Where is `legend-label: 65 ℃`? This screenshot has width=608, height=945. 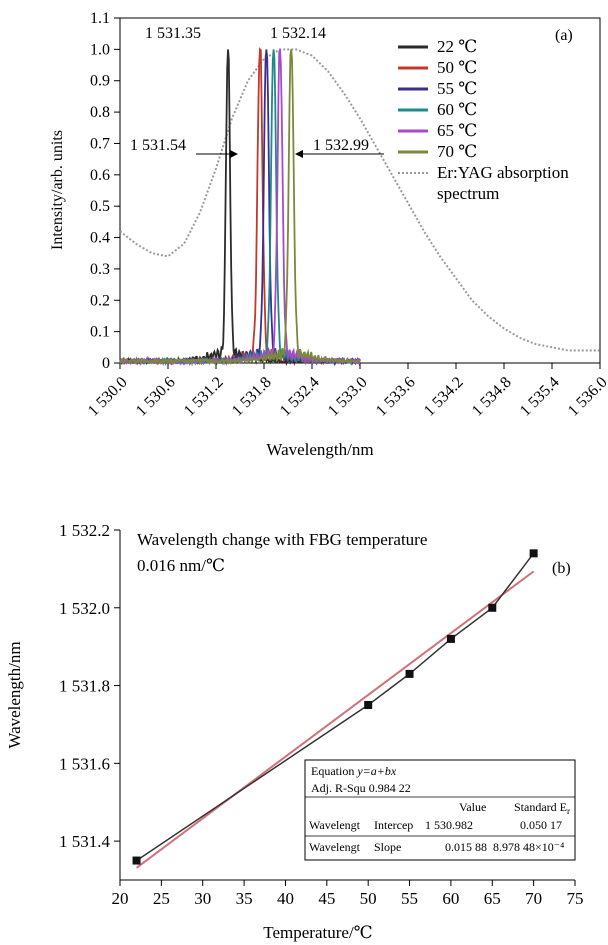 legend-label: 65 ℃ is located at coordinates (457, 130).